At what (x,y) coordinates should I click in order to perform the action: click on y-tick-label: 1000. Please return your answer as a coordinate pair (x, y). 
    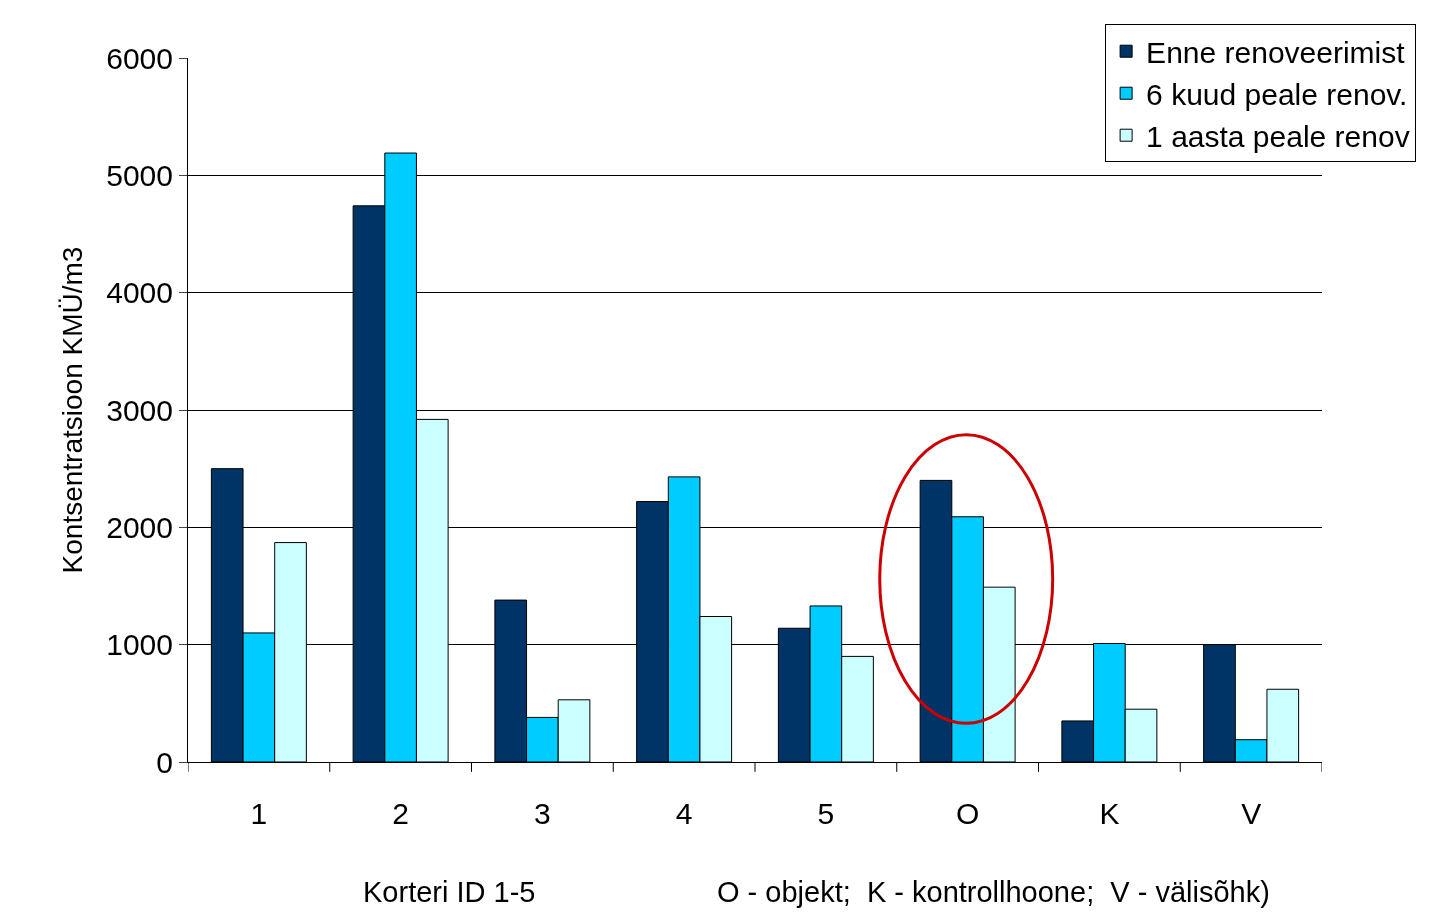
    Looking at the image, I should click on (139, 645).